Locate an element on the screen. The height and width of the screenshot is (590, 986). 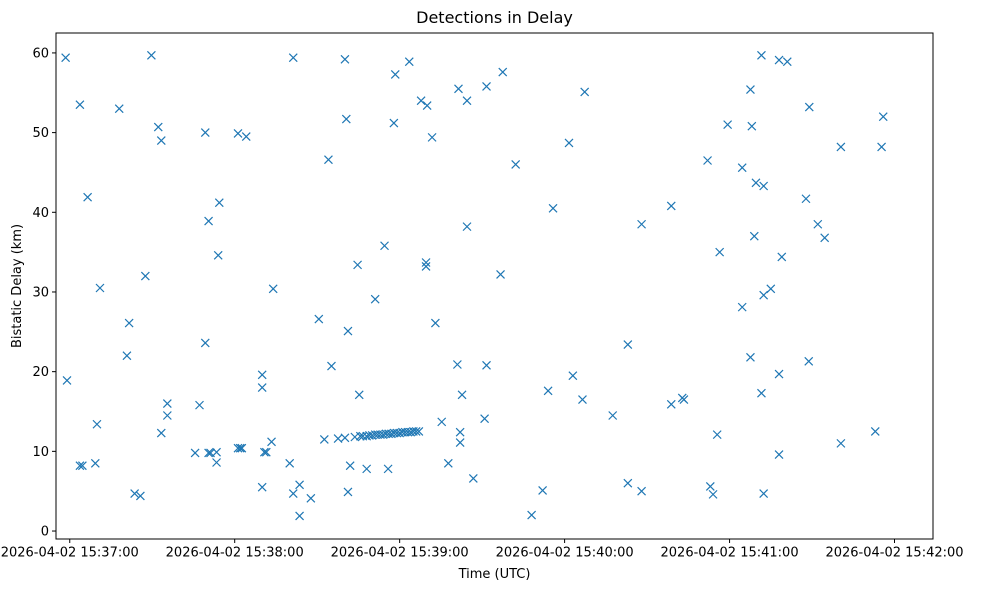
x-tick-label: 2026-04-02 15:41:00 is located at coordinates (730, 553).